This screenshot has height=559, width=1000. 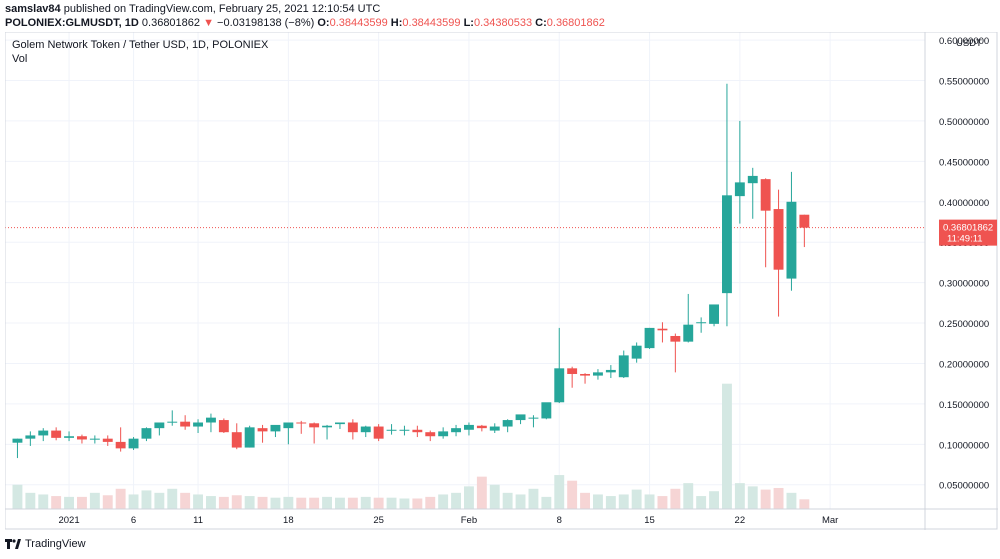 What do you see at coordinates (55, 544) in the screenshot?
I see `brand-name: TradingView` at bounding box center [55, 544].